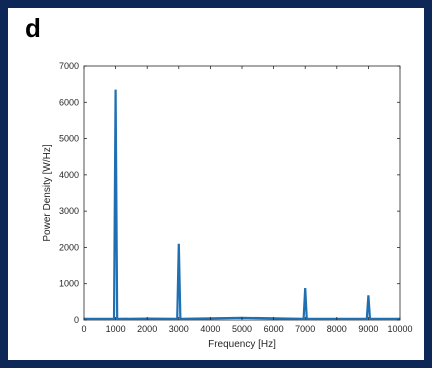 The image size is (432, 368). What do you see at coordinates (210, 329) in the screenshot?
I see `x-tick-label: 4000` at bounding box center [210, 329].